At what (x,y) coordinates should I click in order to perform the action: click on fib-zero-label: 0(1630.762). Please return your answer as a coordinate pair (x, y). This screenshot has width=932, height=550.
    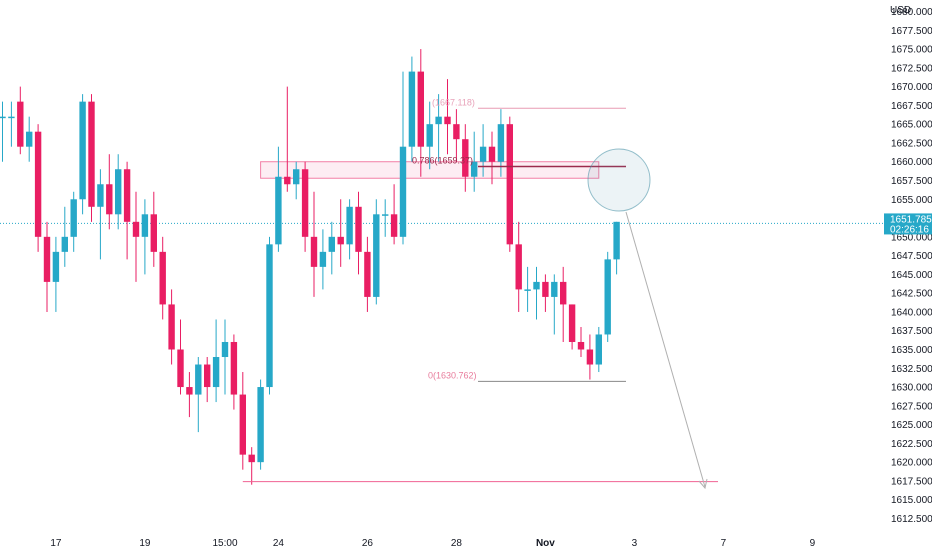
    Looking at the image, I should click on (452, 375).